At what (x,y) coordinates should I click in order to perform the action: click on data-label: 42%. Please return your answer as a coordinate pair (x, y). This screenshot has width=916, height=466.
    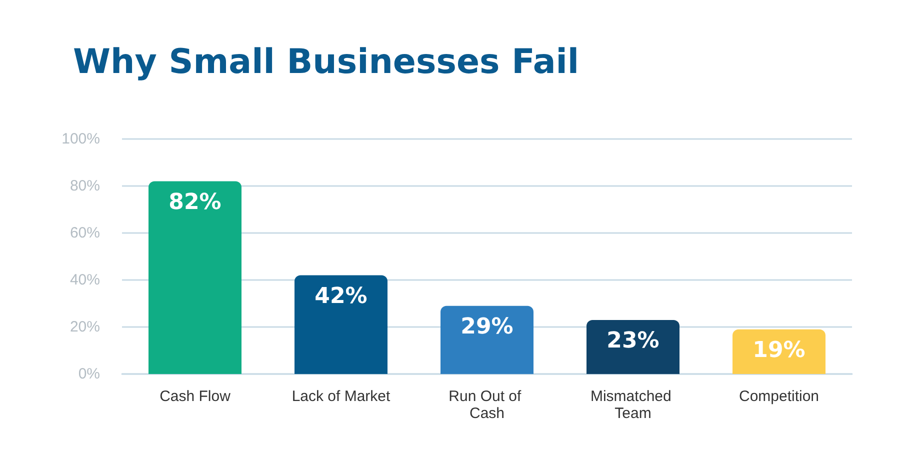
    Looking at the image, I should click on (341, 296).